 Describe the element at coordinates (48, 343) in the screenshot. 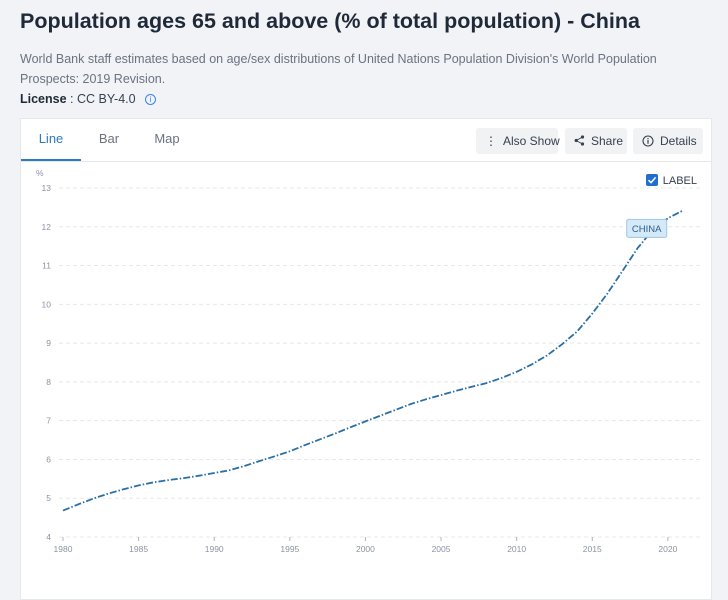

I see `y-tick-label: 9` at that location.